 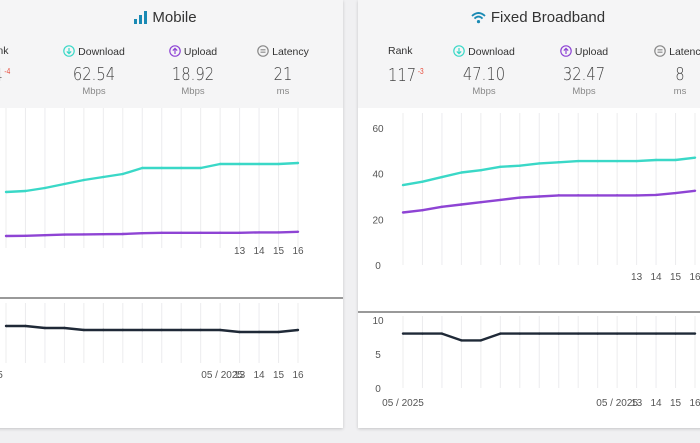 What do you see at coordinates (637, 403) in the screenshot?
I see `fixed-latency-xtick-label: 13` at bounding box center [637, 403].